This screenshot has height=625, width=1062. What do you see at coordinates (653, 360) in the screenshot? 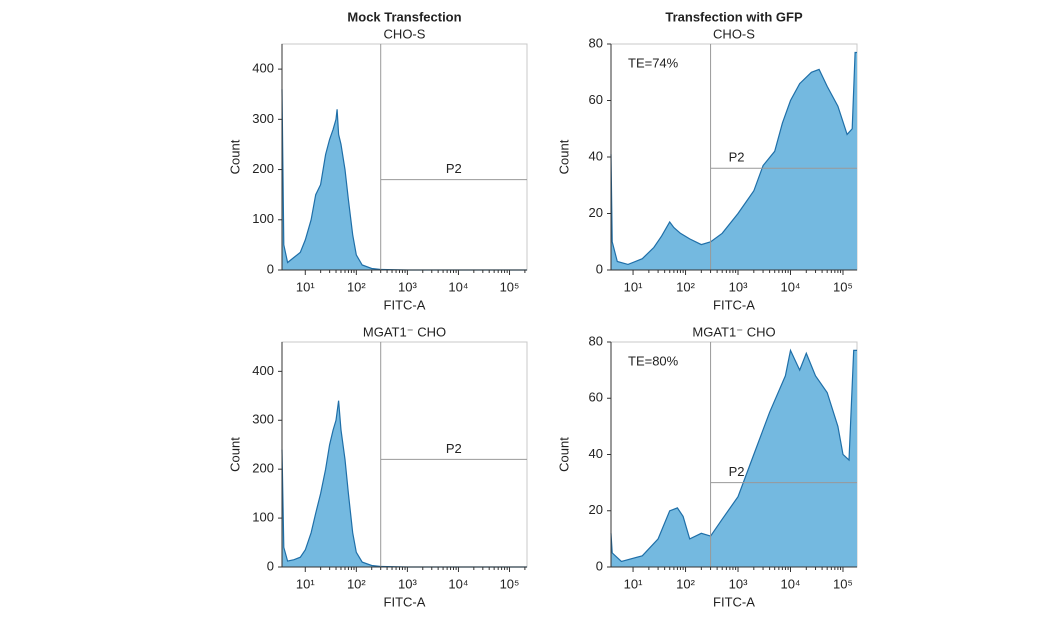
I see `annotation: TE=80%` at bounding box center [653, 360].